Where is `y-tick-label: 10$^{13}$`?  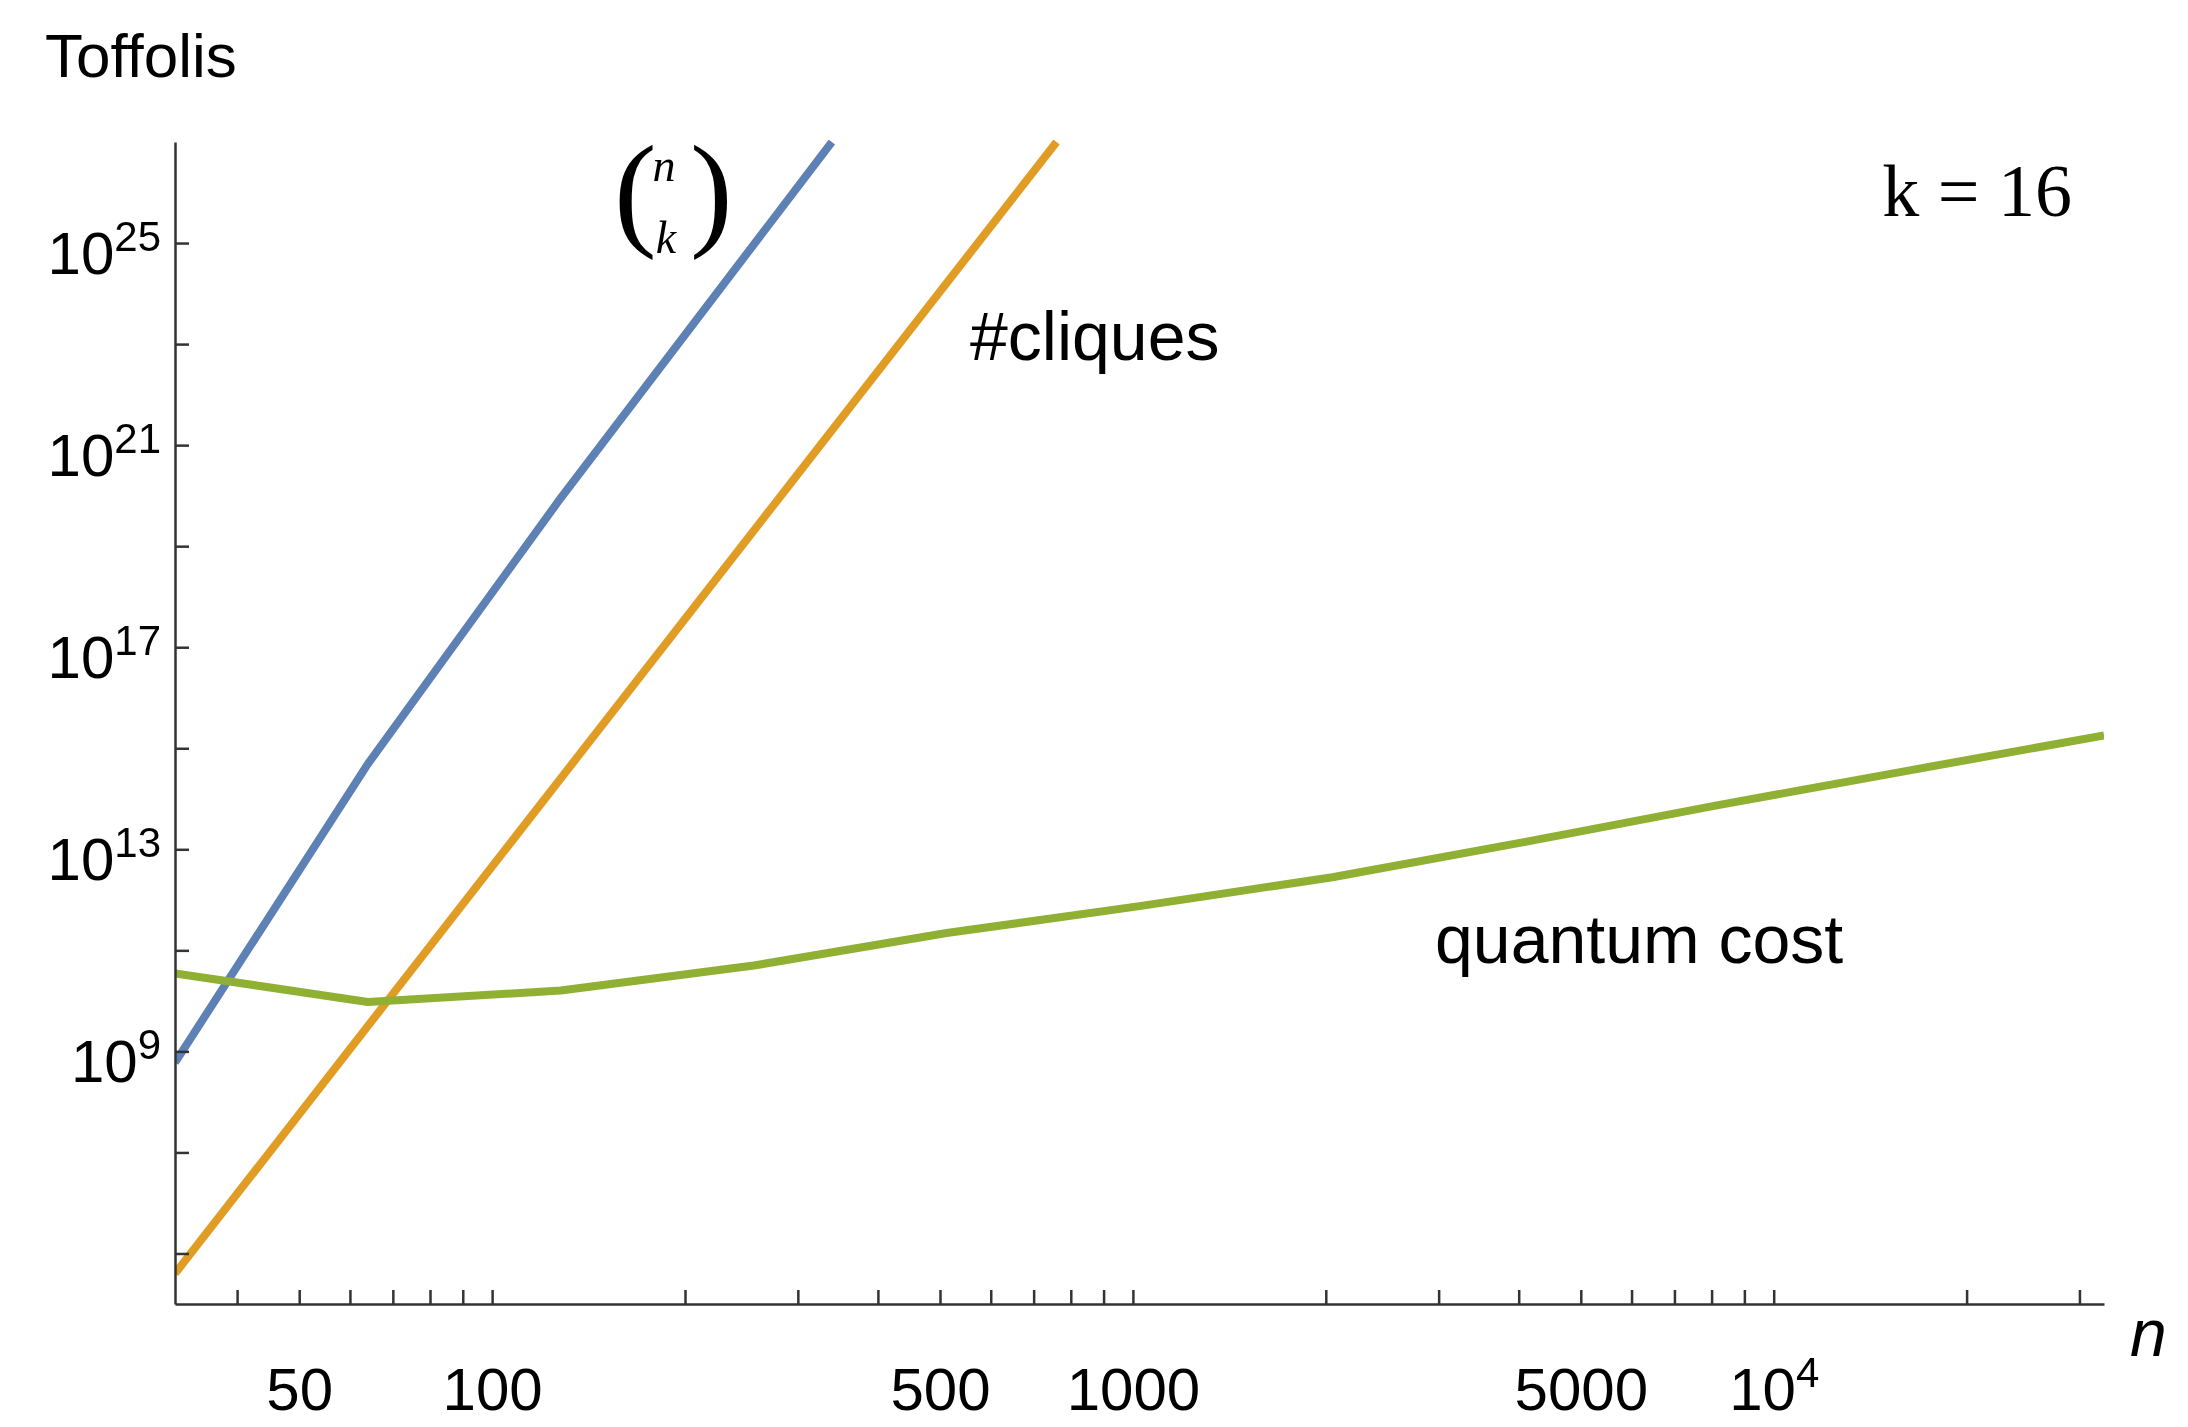 y-tick-label: 10$^{13}$ is located at coordinates (104, 855).